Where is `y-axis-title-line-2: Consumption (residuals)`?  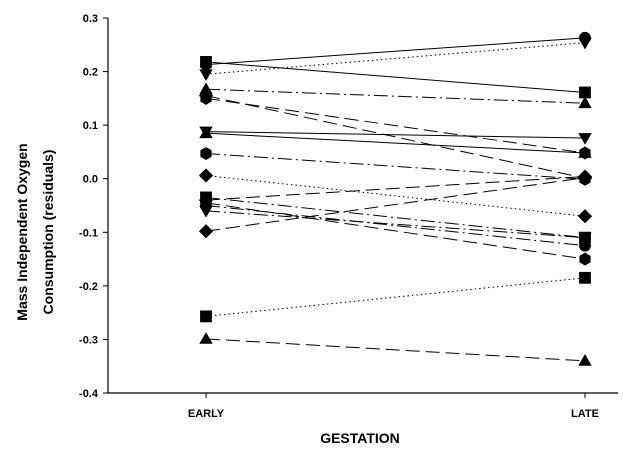
y-axis-title-line-2: Consumption (residuals) is located at coordinates (48, 232).